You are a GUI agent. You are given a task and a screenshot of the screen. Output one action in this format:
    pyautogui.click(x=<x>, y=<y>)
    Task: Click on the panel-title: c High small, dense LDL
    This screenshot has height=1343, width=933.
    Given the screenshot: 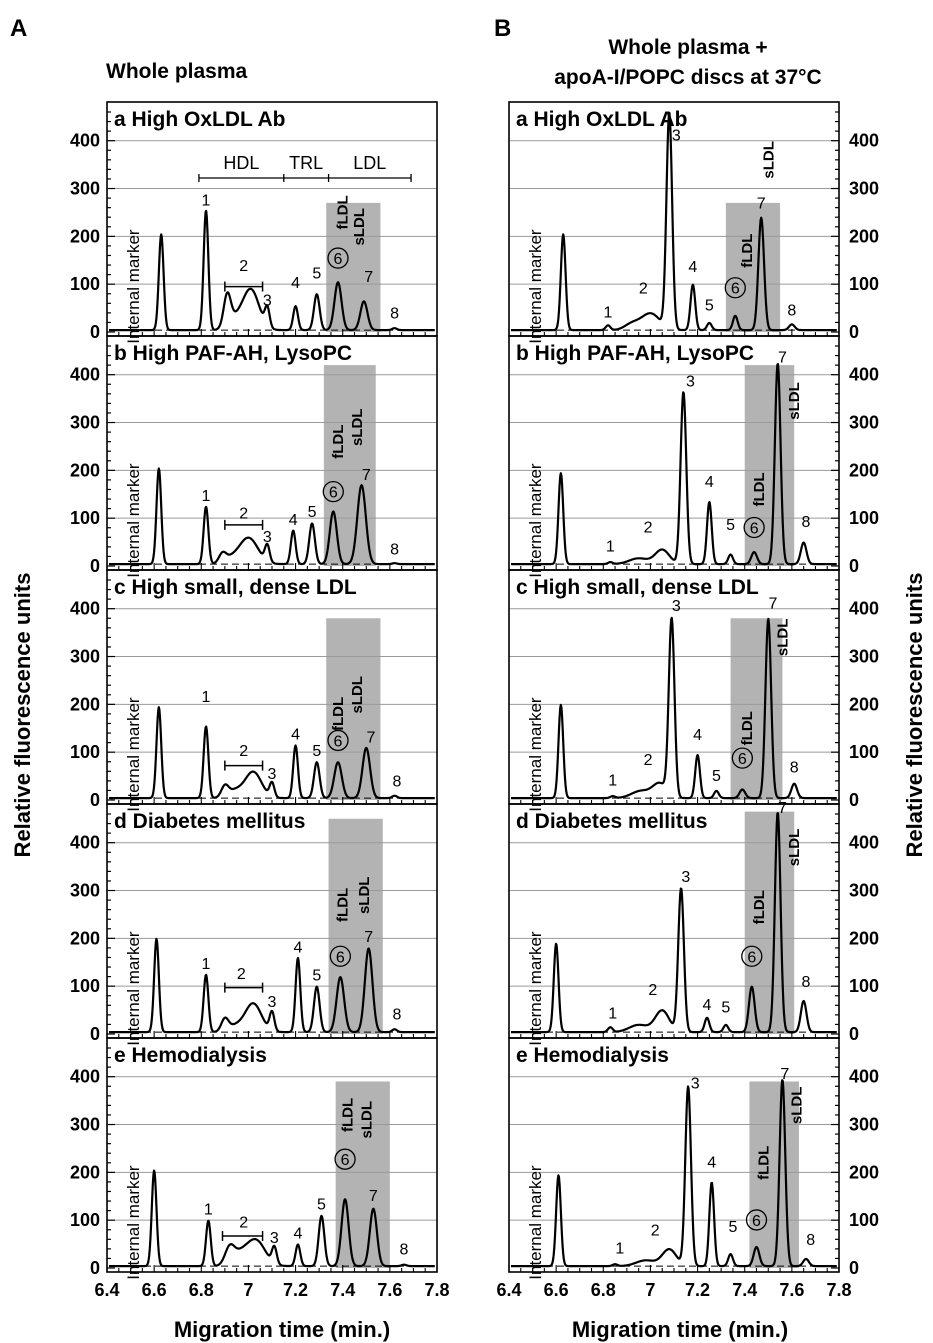 What is the action you would take?
    pyautogui.click(x=235, y=587)
    